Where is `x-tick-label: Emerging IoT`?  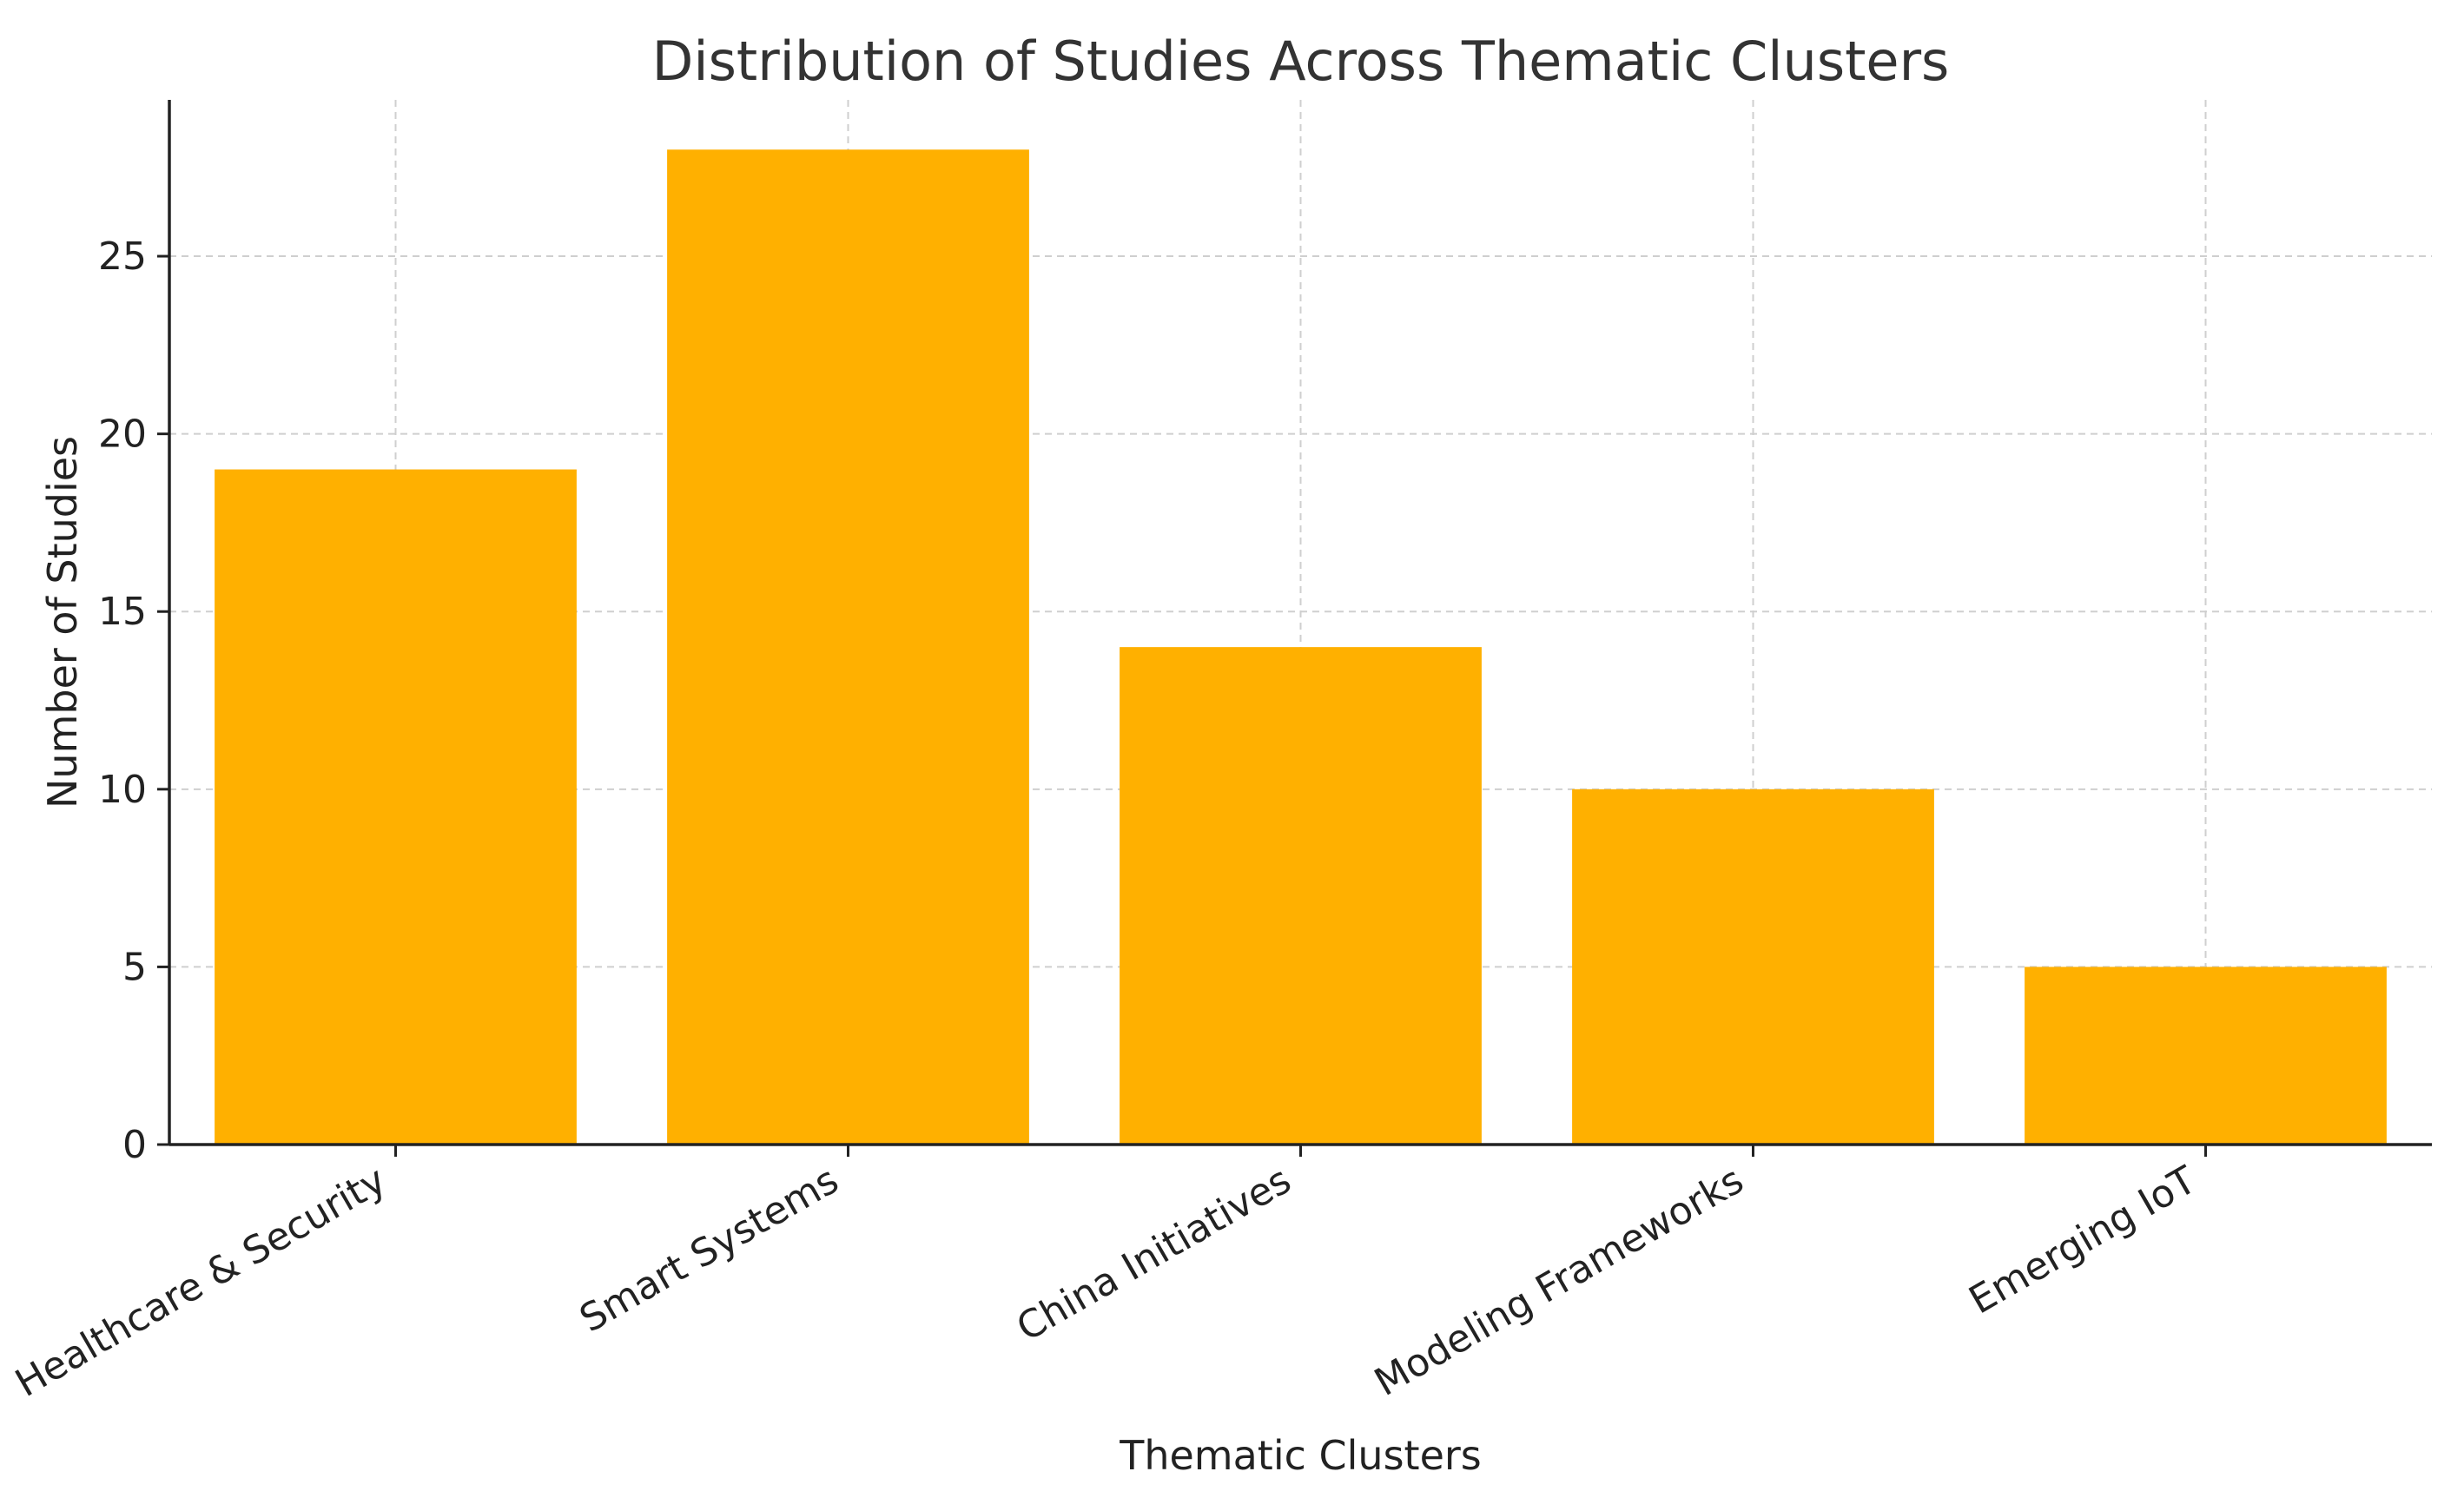
x-tick-label: Emerging IoT is located at coordinates (2082, 1240).